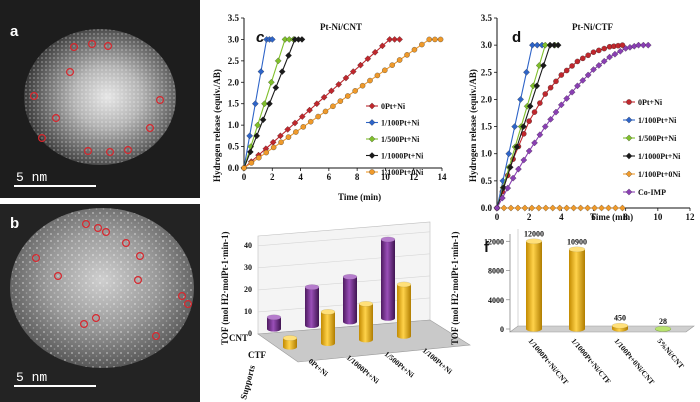 This screenshot has width=700, height=402. I want to click on scale-bar-label-b: 5 nm, so click(31, 377).